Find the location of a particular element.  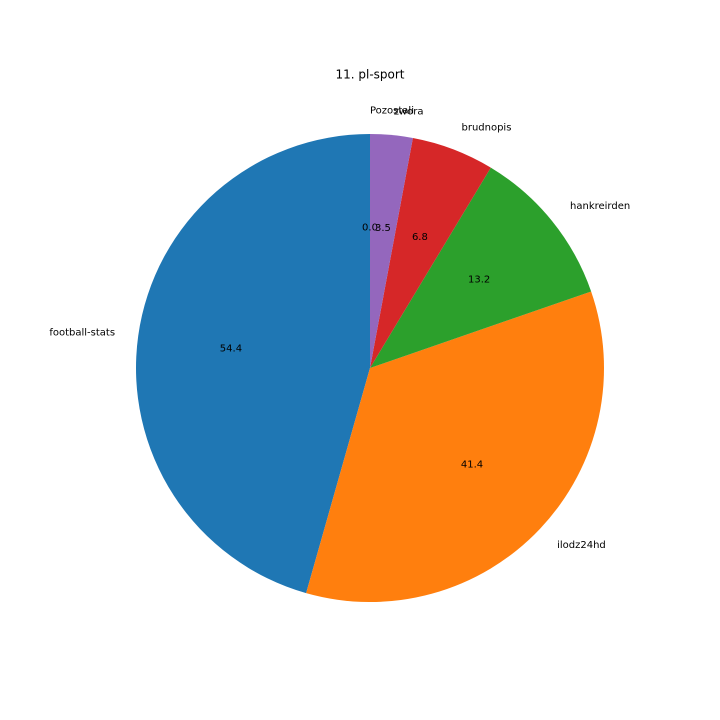

value-label: 54.4 is located at coordinates (231, 349).